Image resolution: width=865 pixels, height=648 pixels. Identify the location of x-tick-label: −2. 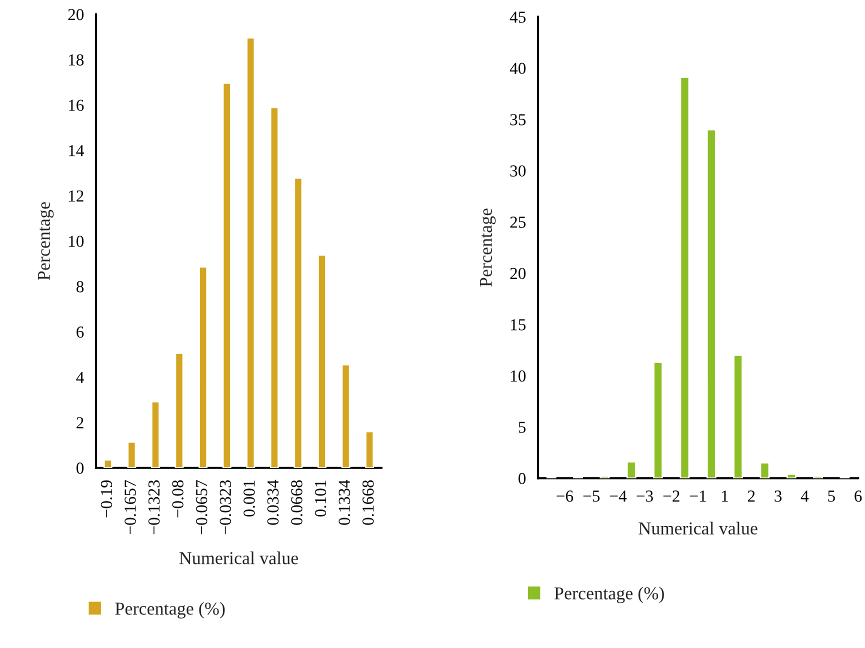
(671, 496).